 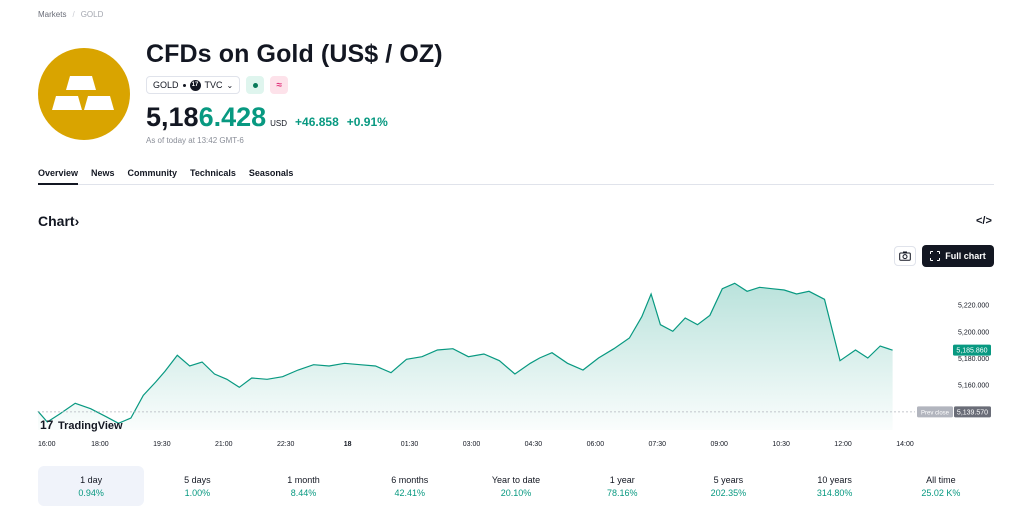 I want to click on chart-heading-text: Chart, so click(x=56, y=221).